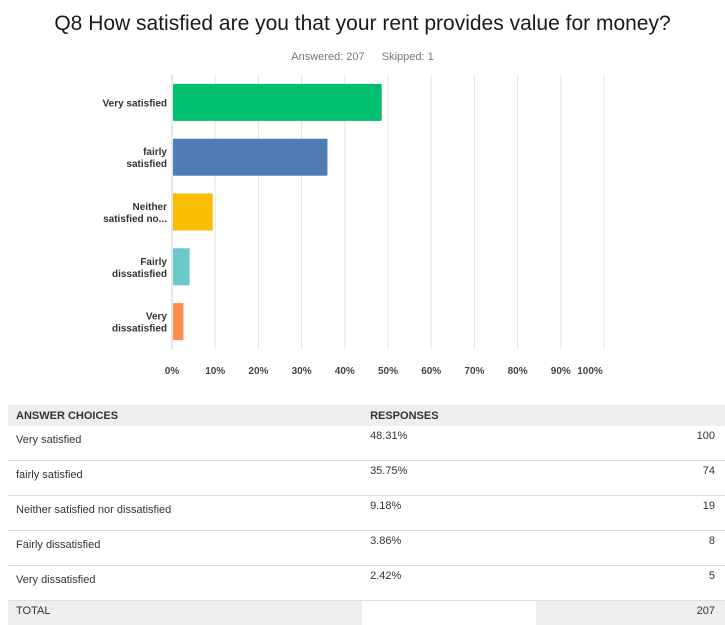 This screenshot has height=625, width=725. Describe the element at coordinates (185, 613) in the screenshot. I see `total-label: TOTAL` at that location.